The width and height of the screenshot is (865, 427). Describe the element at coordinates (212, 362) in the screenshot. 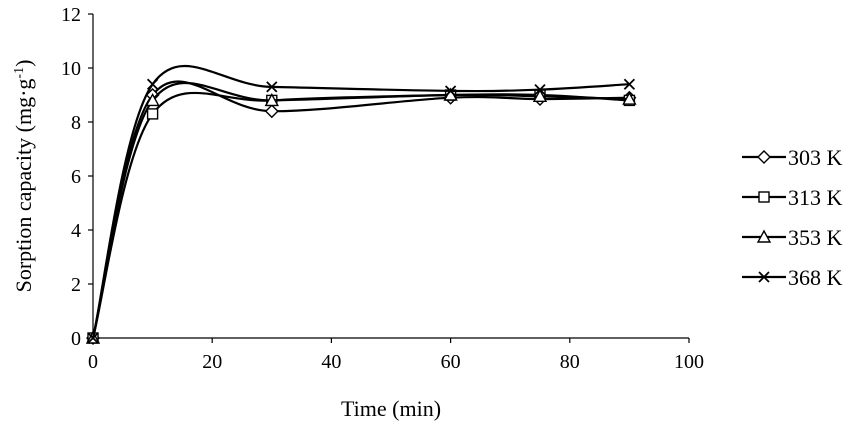

I see `x-tick-label: 20` at that location.